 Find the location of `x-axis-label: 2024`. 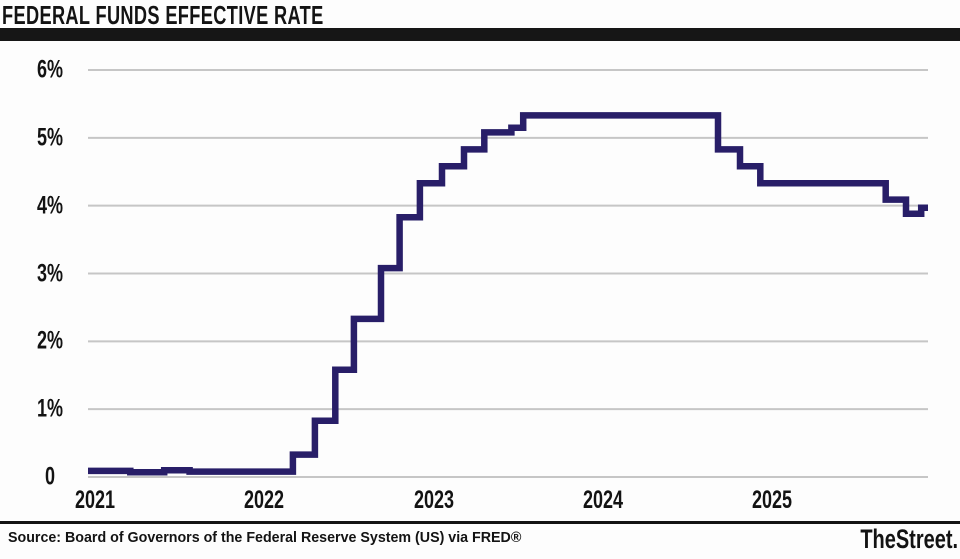

x-axis-label: 2024 is located at coordinates (603, 500).